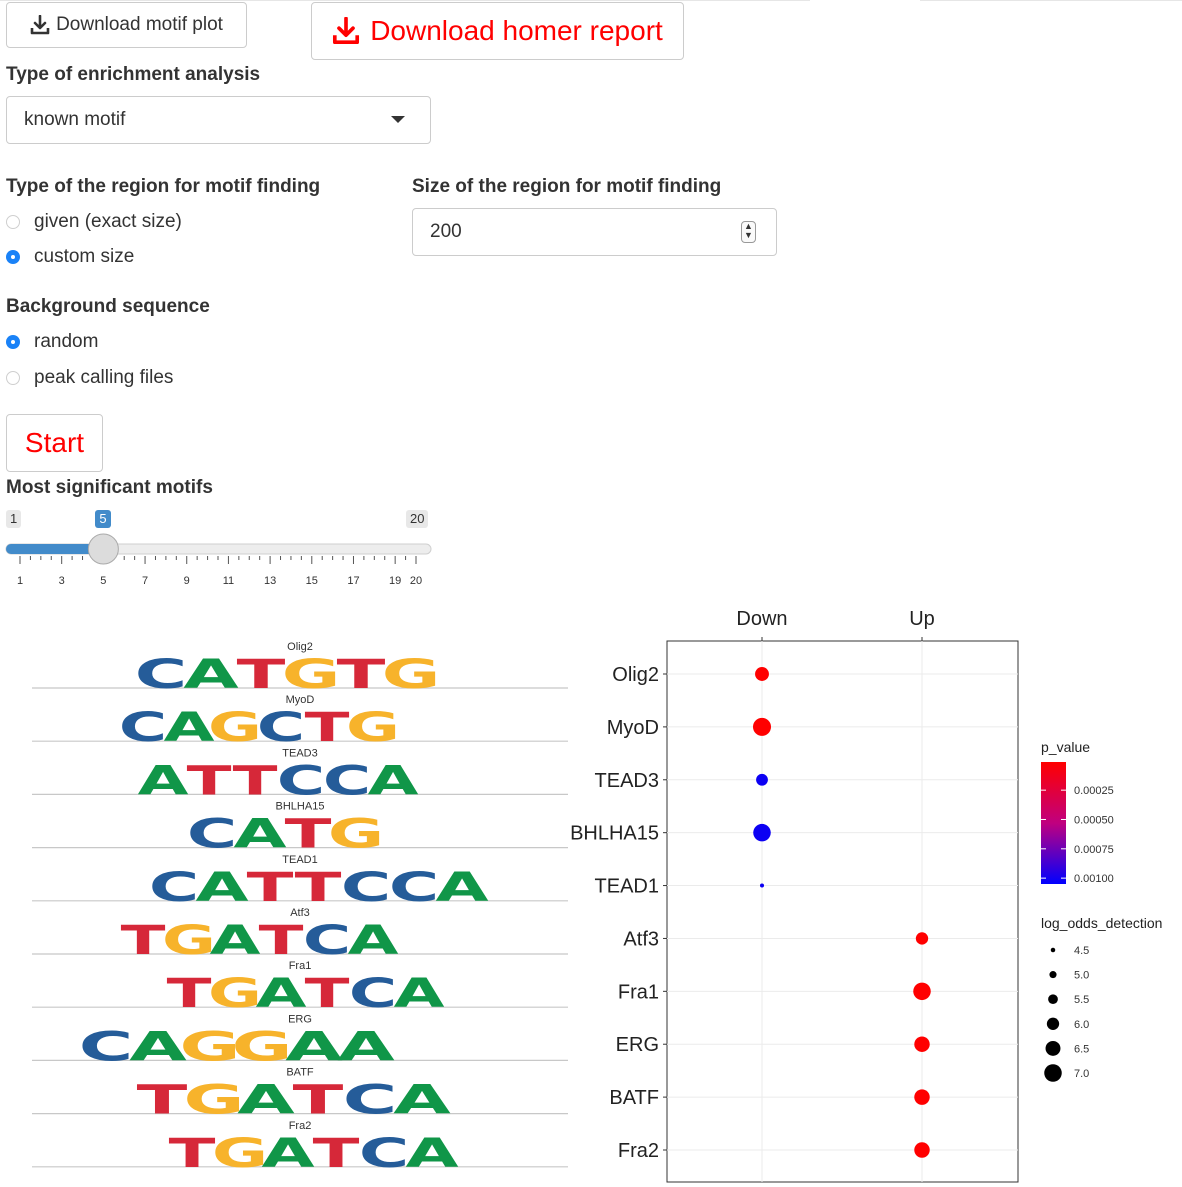  Describe the element at coordinates (762, 832) in the screenshot. I see `data-point-bhlha15` at that location.